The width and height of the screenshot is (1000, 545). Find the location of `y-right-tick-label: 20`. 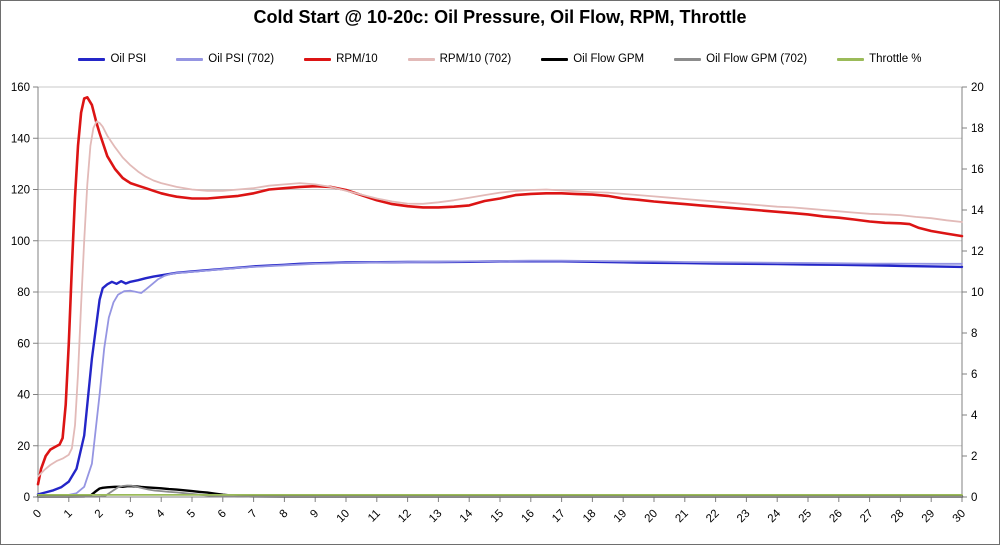

y-right-tick-label: 20 is located at coordinates (977, 88).